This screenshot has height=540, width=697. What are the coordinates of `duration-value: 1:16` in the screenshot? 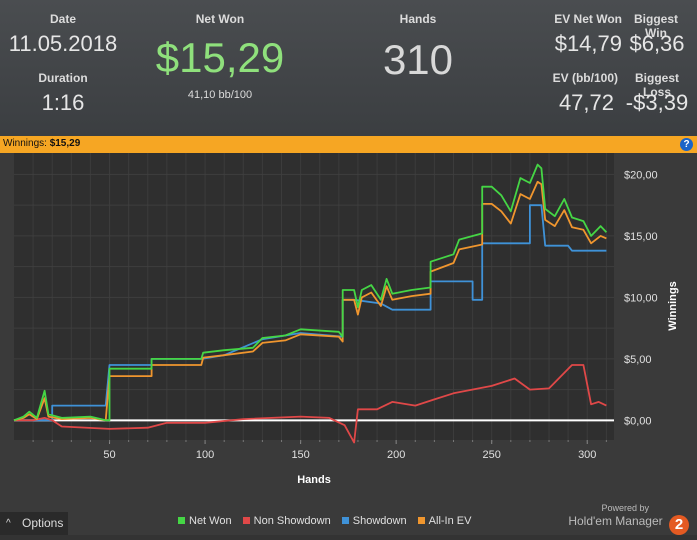 It's located at (63, 102).